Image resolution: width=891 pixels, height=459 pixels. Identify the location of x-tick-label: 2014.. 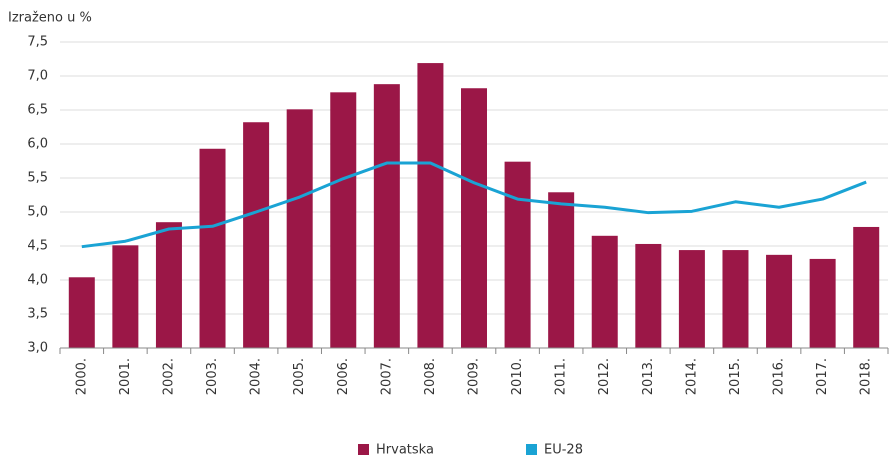
(691, 376).